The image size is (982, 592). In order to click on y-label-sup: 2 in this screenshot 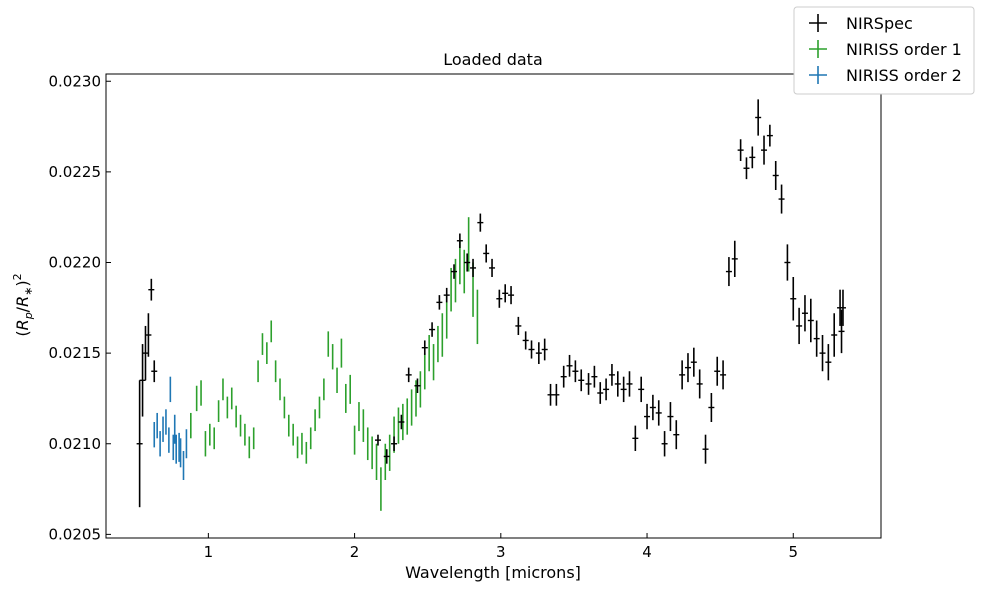, I will do `click(17, 276)`.